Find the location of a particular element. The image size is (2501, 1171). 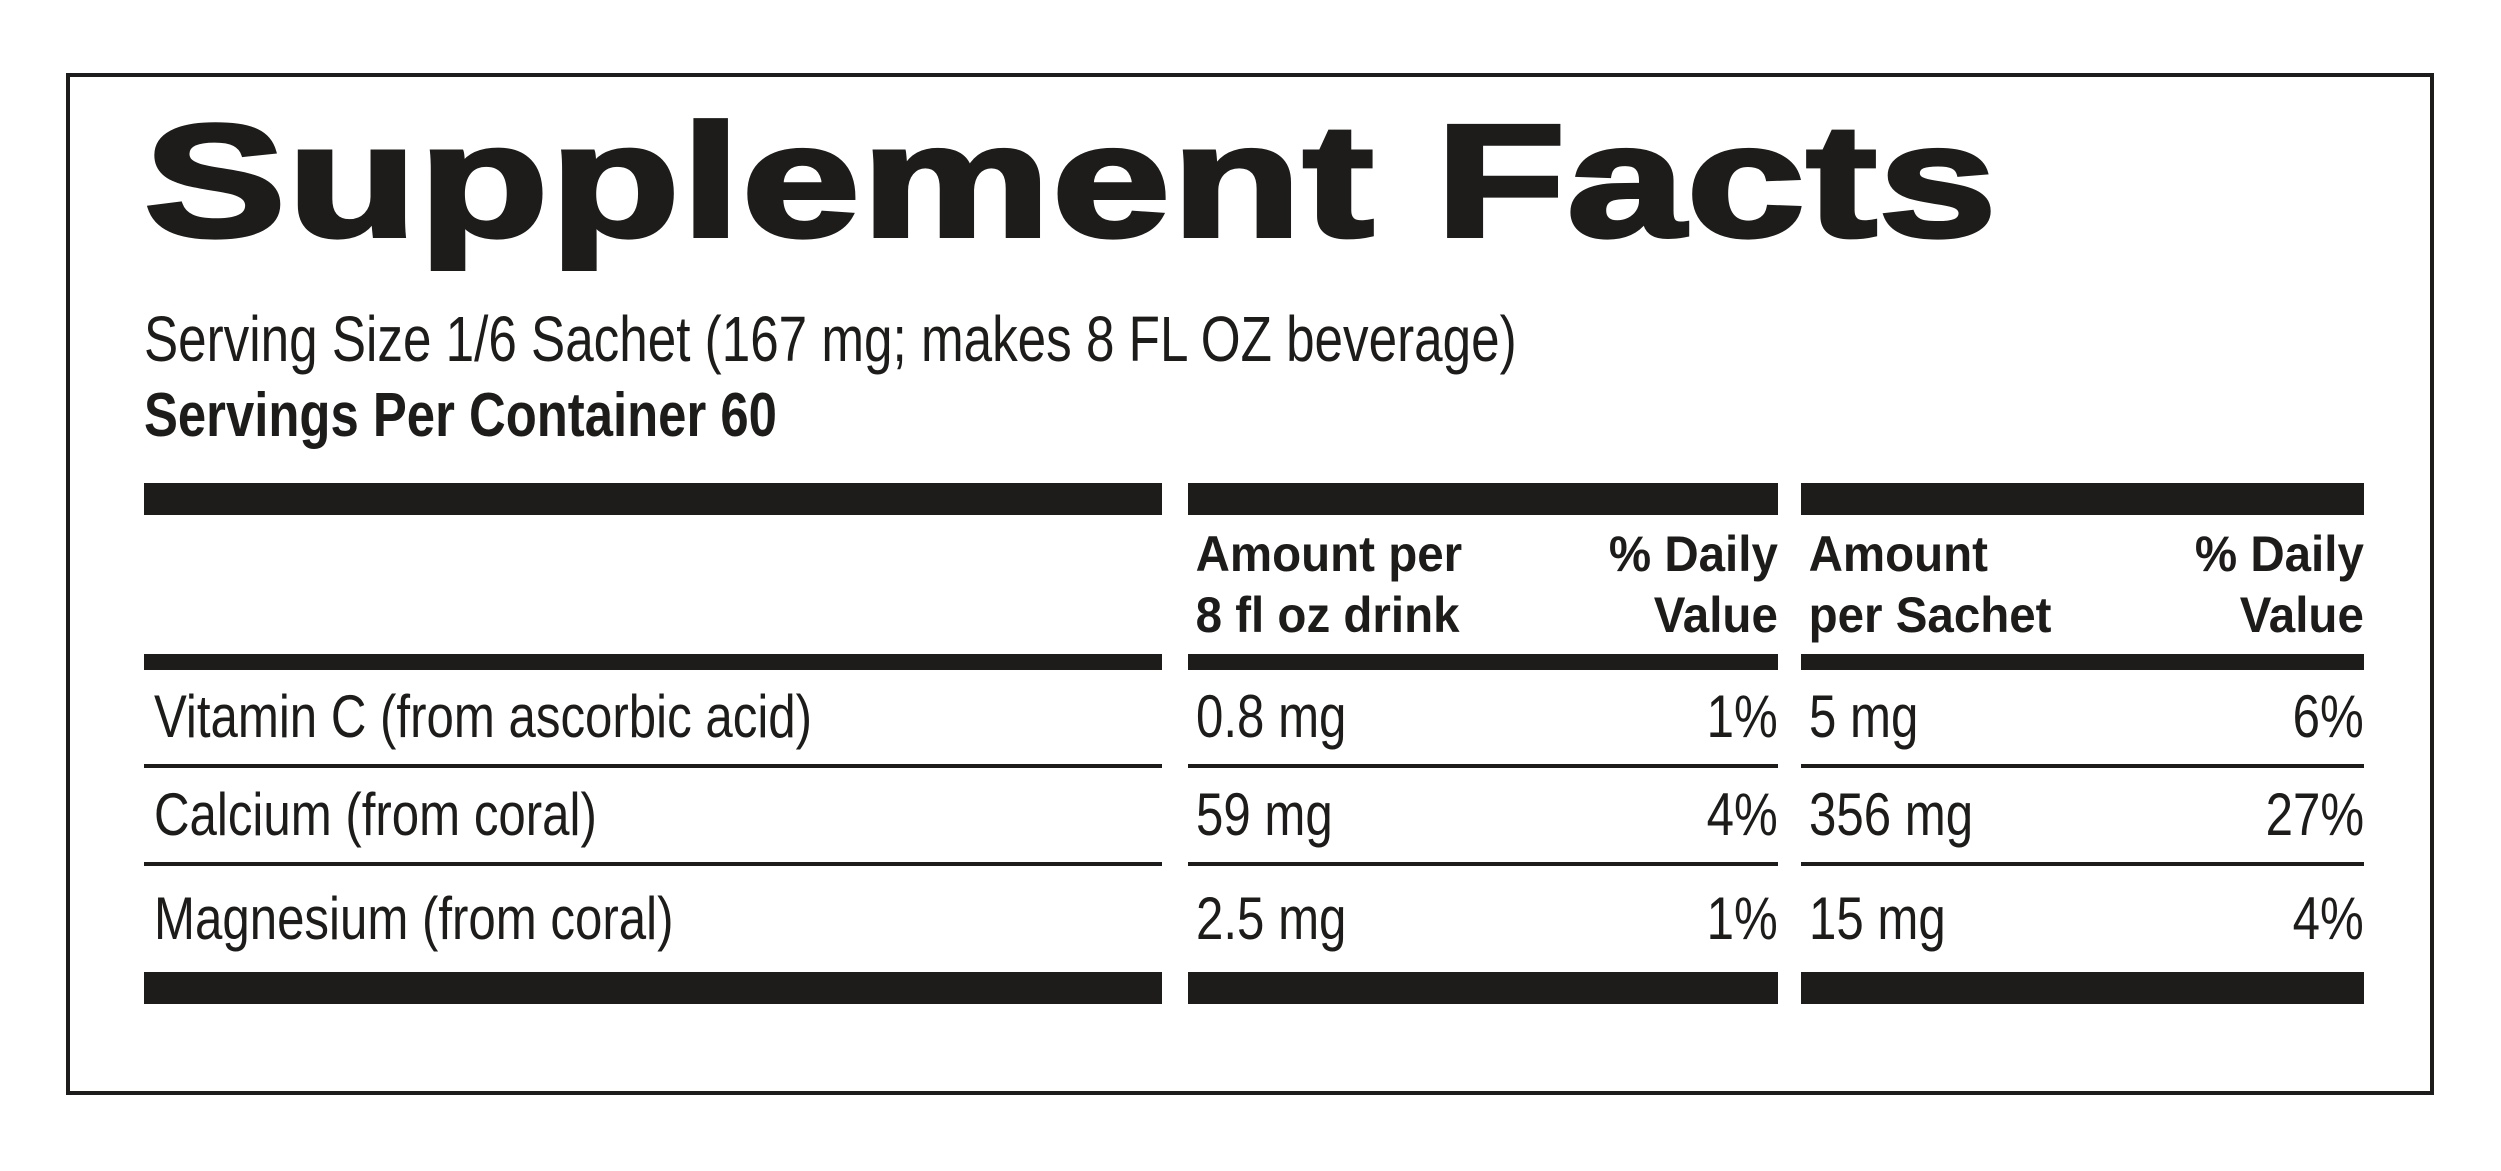

header-row-per-drink: Amount per 8 fl oz drink % Daily Value is located at coordinates (1483, 584).